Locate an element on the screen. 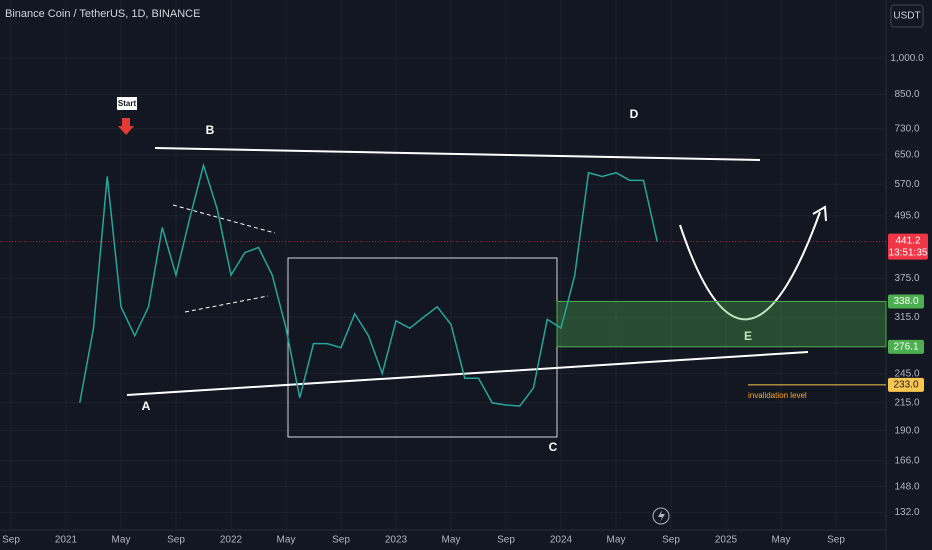  range-box is located at coordinates (422, 347).